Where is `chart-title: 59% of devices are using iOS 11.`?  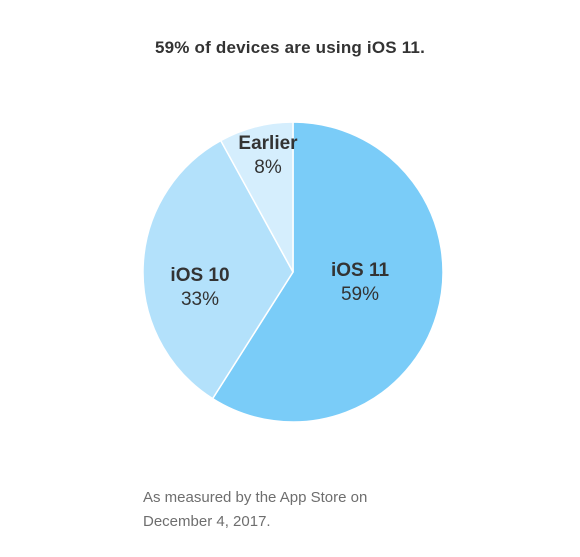 chart-title: 59% of devices are using iOS 11. is located at coordinates (290, 47).